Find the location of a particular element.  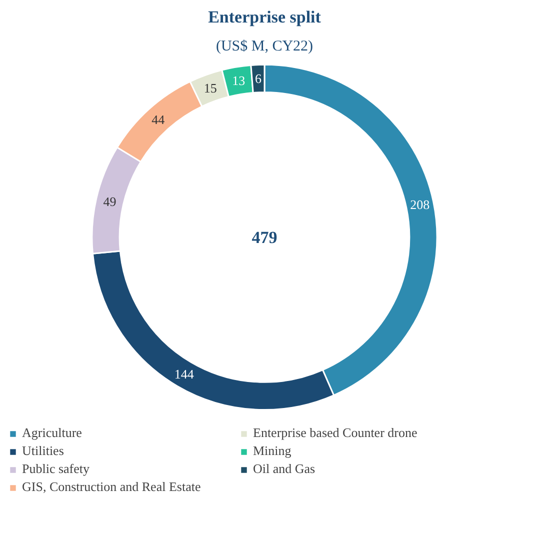

legend-label: GIS, Construction and Real Estate is located at coordinates (112, 487).